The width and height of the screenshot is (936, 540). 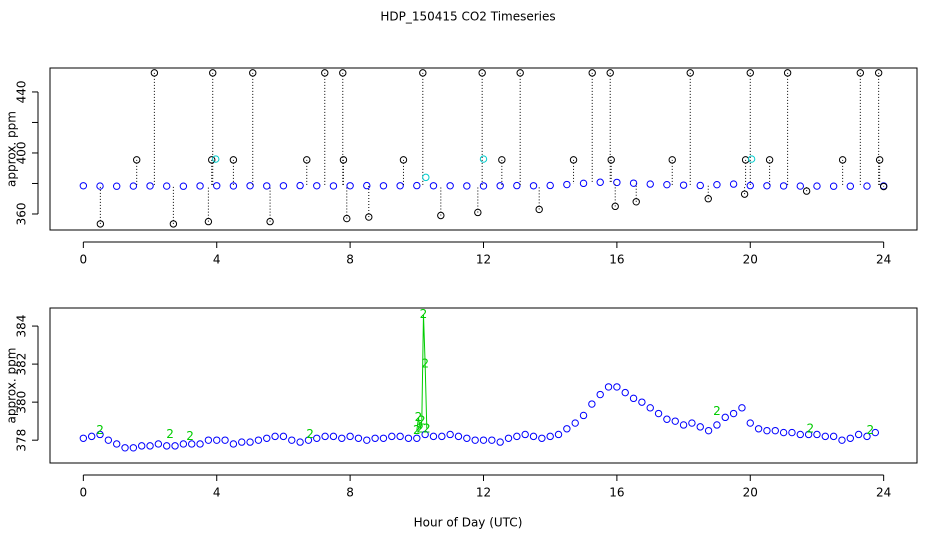 What do you see at coordinates (84, 260) in the screenshot?
I see `x-tick-label: 0` at bounding box center [84, 260].